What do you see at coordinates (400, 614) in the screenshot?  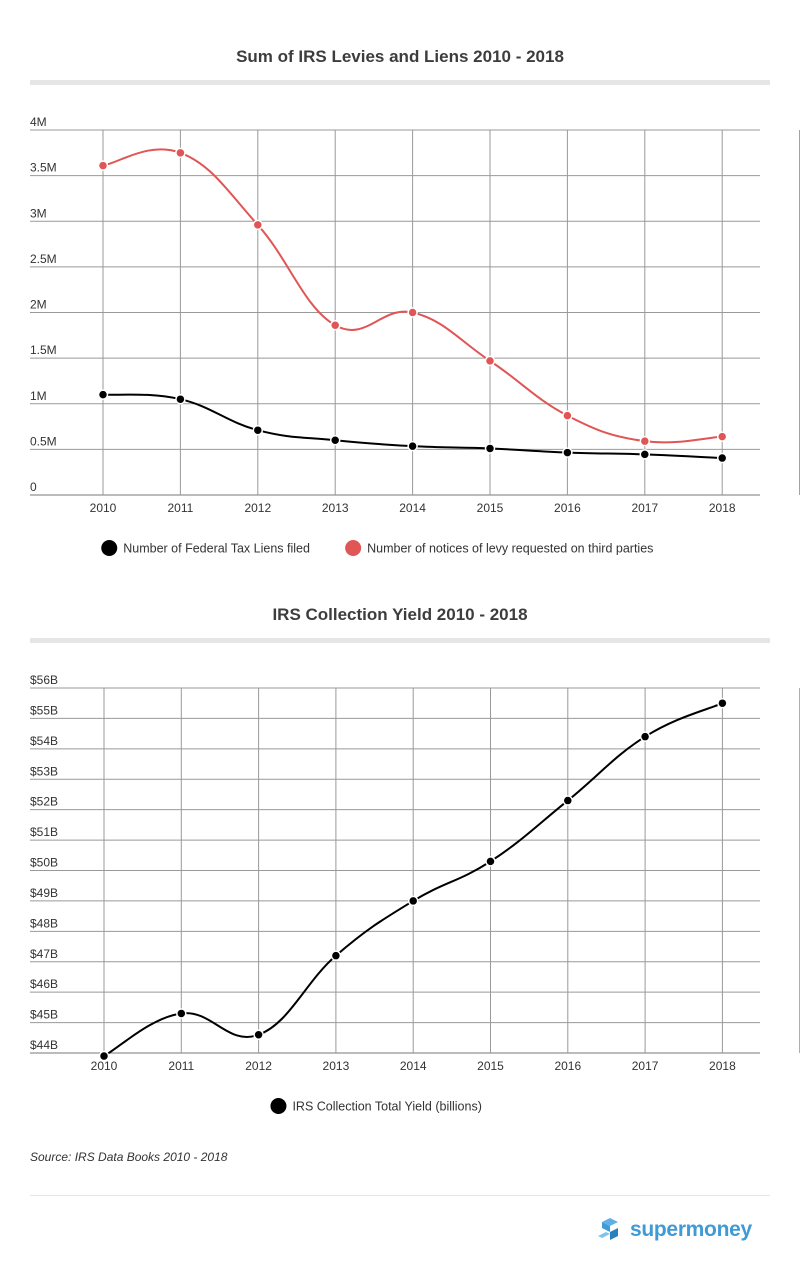 I see `chart2-title: IRS Collection Yield 2010 - 2018` at bounding box center [400, 614].